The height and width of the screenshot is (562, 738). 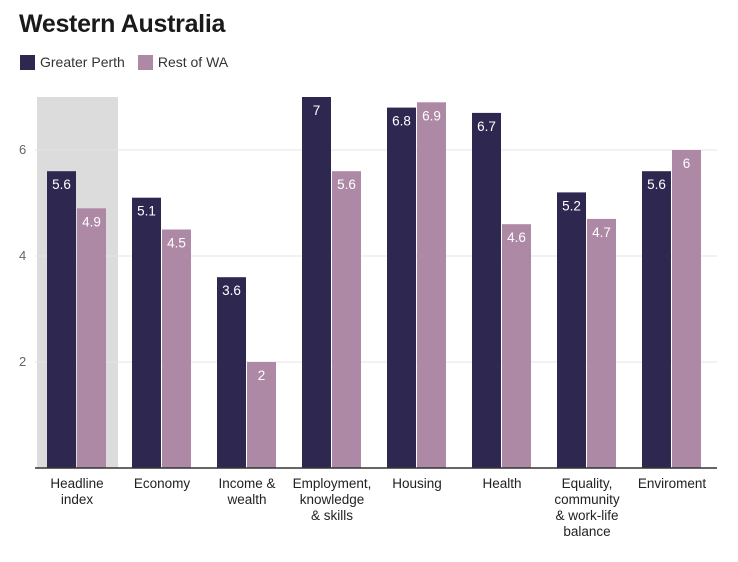 I want to click on data-label: 7, so click(x=317, y=110).